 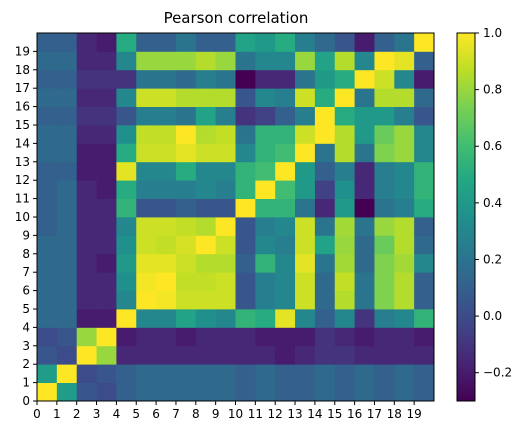 What do you see at coordinates (255, 414) in the screenshot?
I see `x-tick-label: 11` at bounding box center [255, 414].